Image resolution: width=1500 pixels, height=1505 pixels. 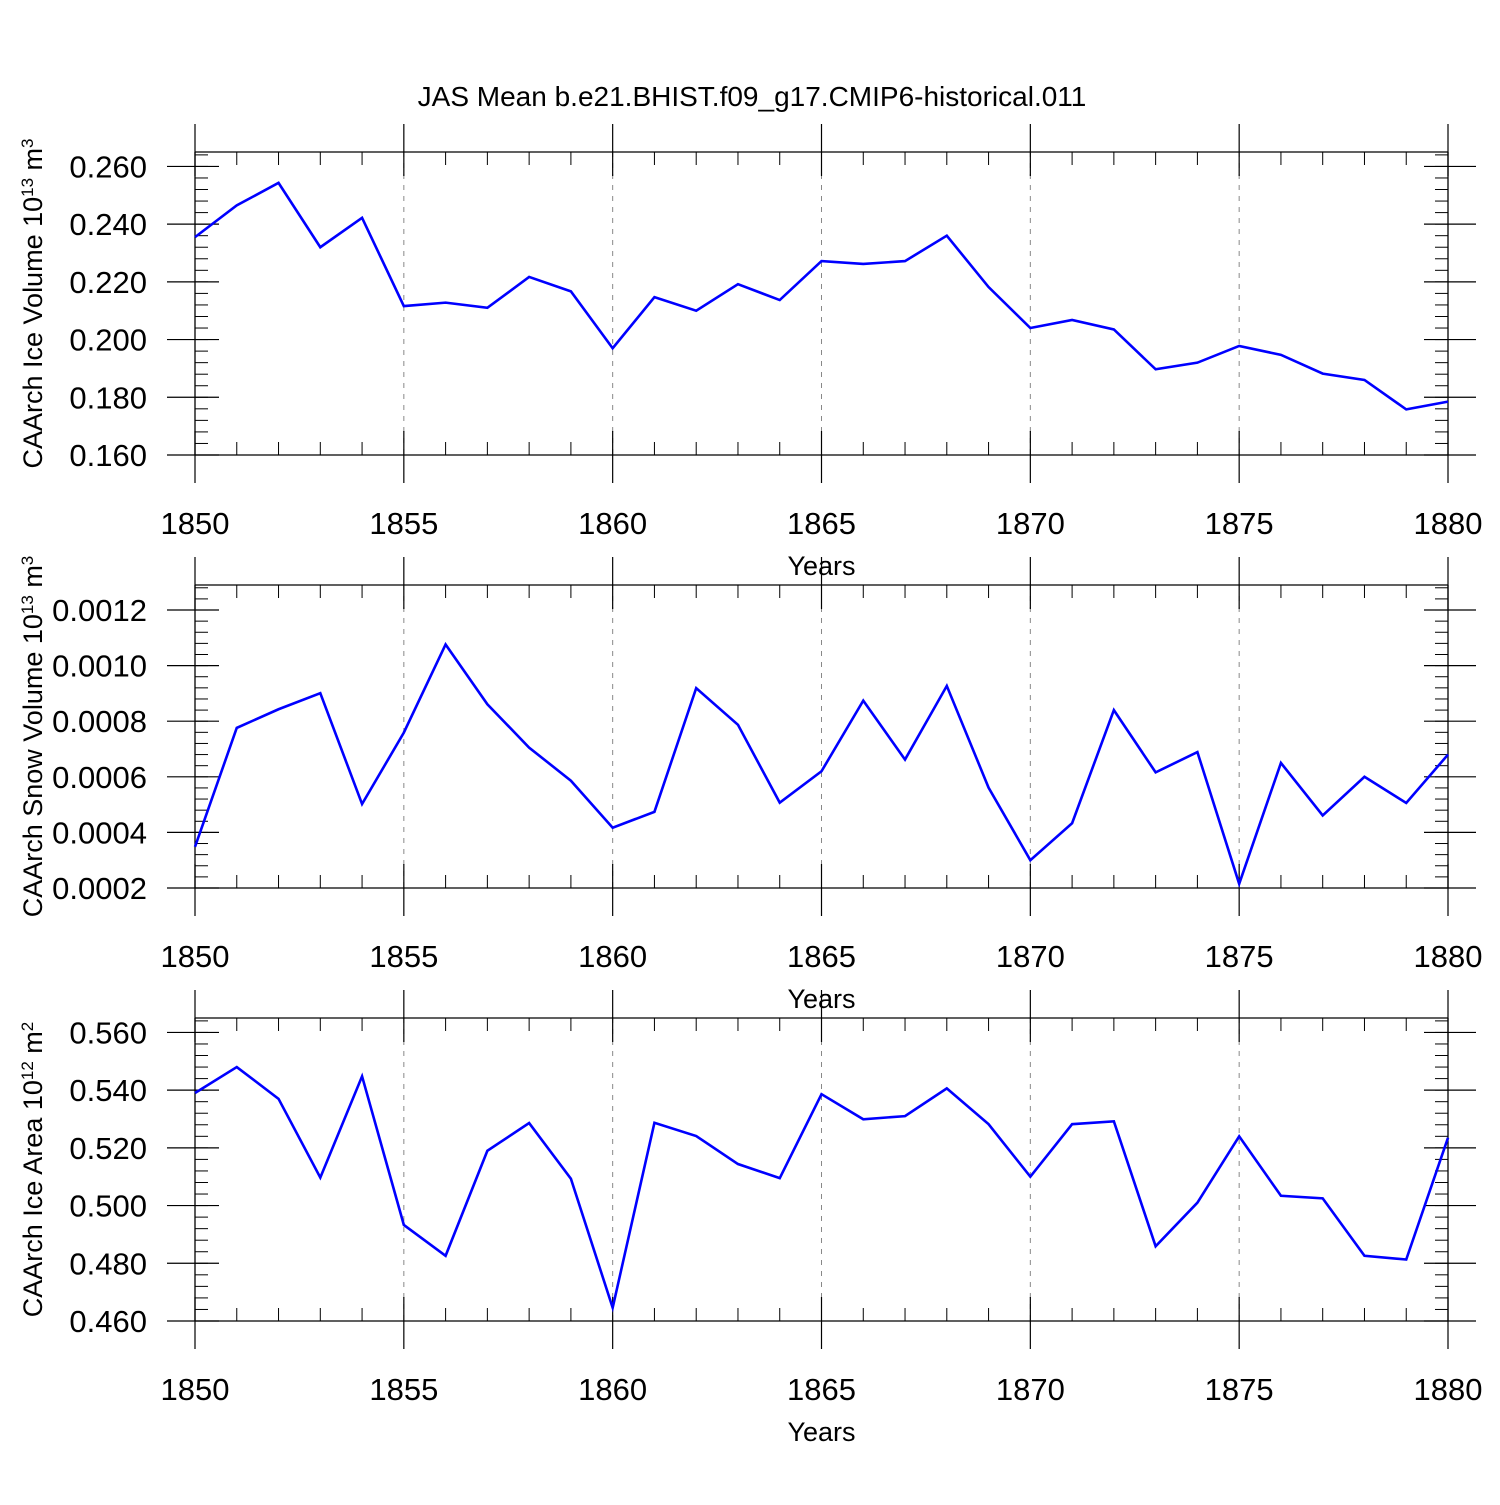 What do you see at coordinates (821, 1432) in the screenshot?
I see `ice-area-xlabel: Years` at bounding box center [821, 1432].